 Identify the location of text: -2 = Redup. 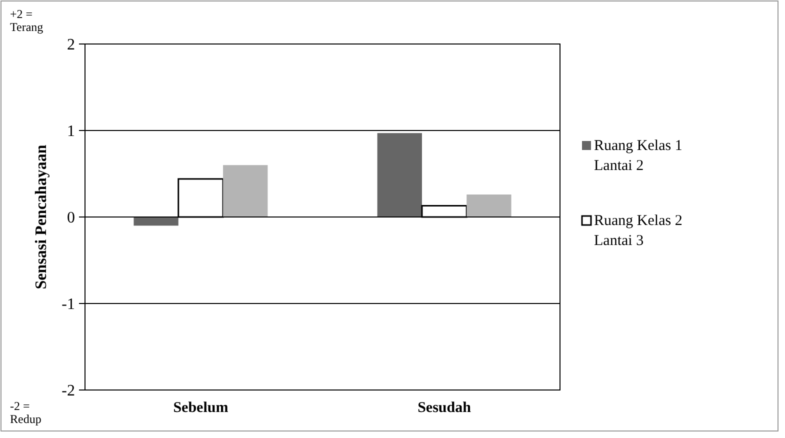
(26, 412).